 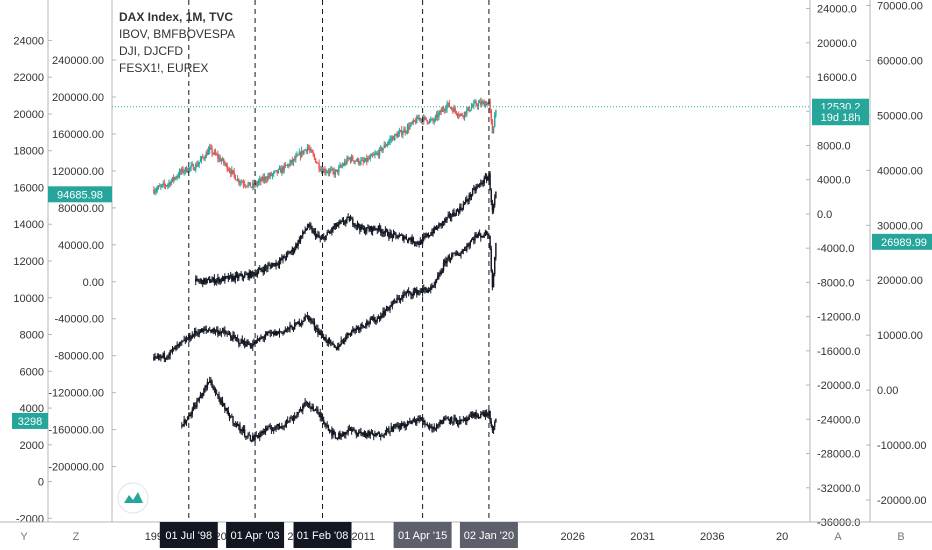 What do you see at coordinates (28, 41) in the screenshot?
I see `axis-Y-tick-label: 24000` at bounding box center [28, 41].